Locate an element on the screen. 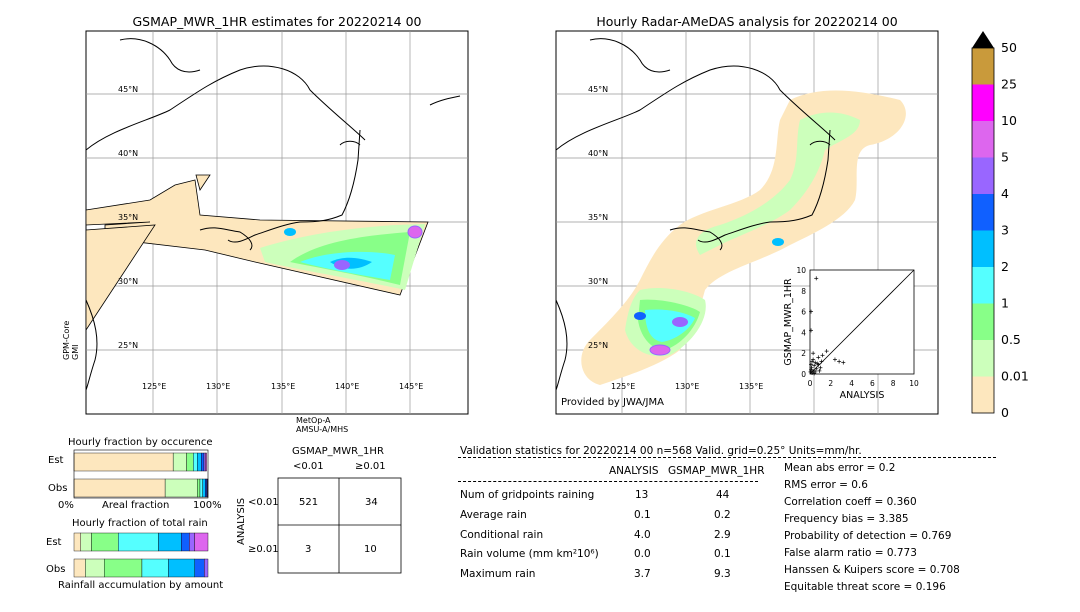  colorbar-label: 10 is located at coordinates (1009, 120).